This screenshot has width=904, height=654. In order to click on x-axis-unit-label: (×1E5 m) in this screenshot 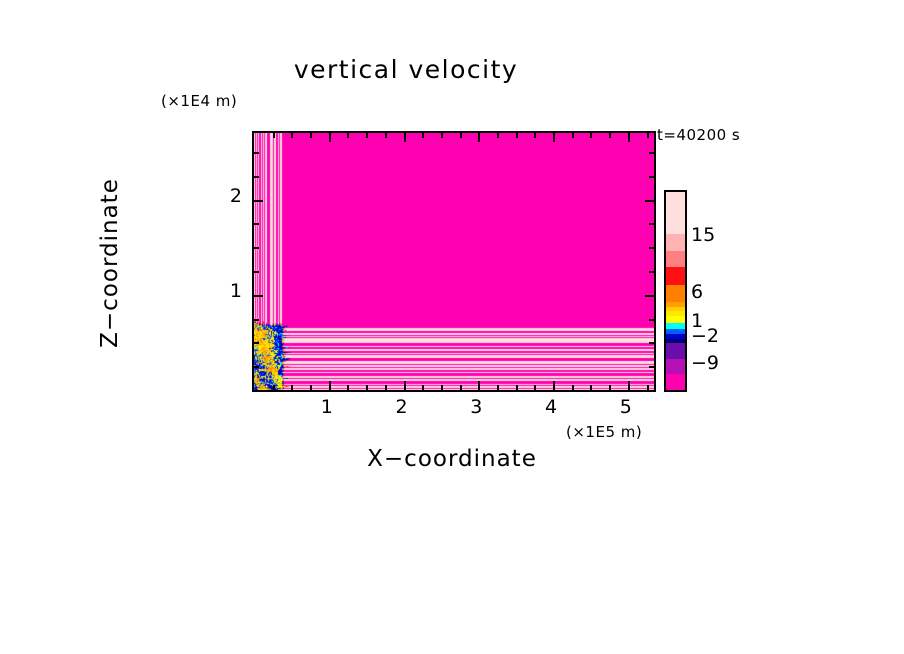, I will do `click(604, 432)`.